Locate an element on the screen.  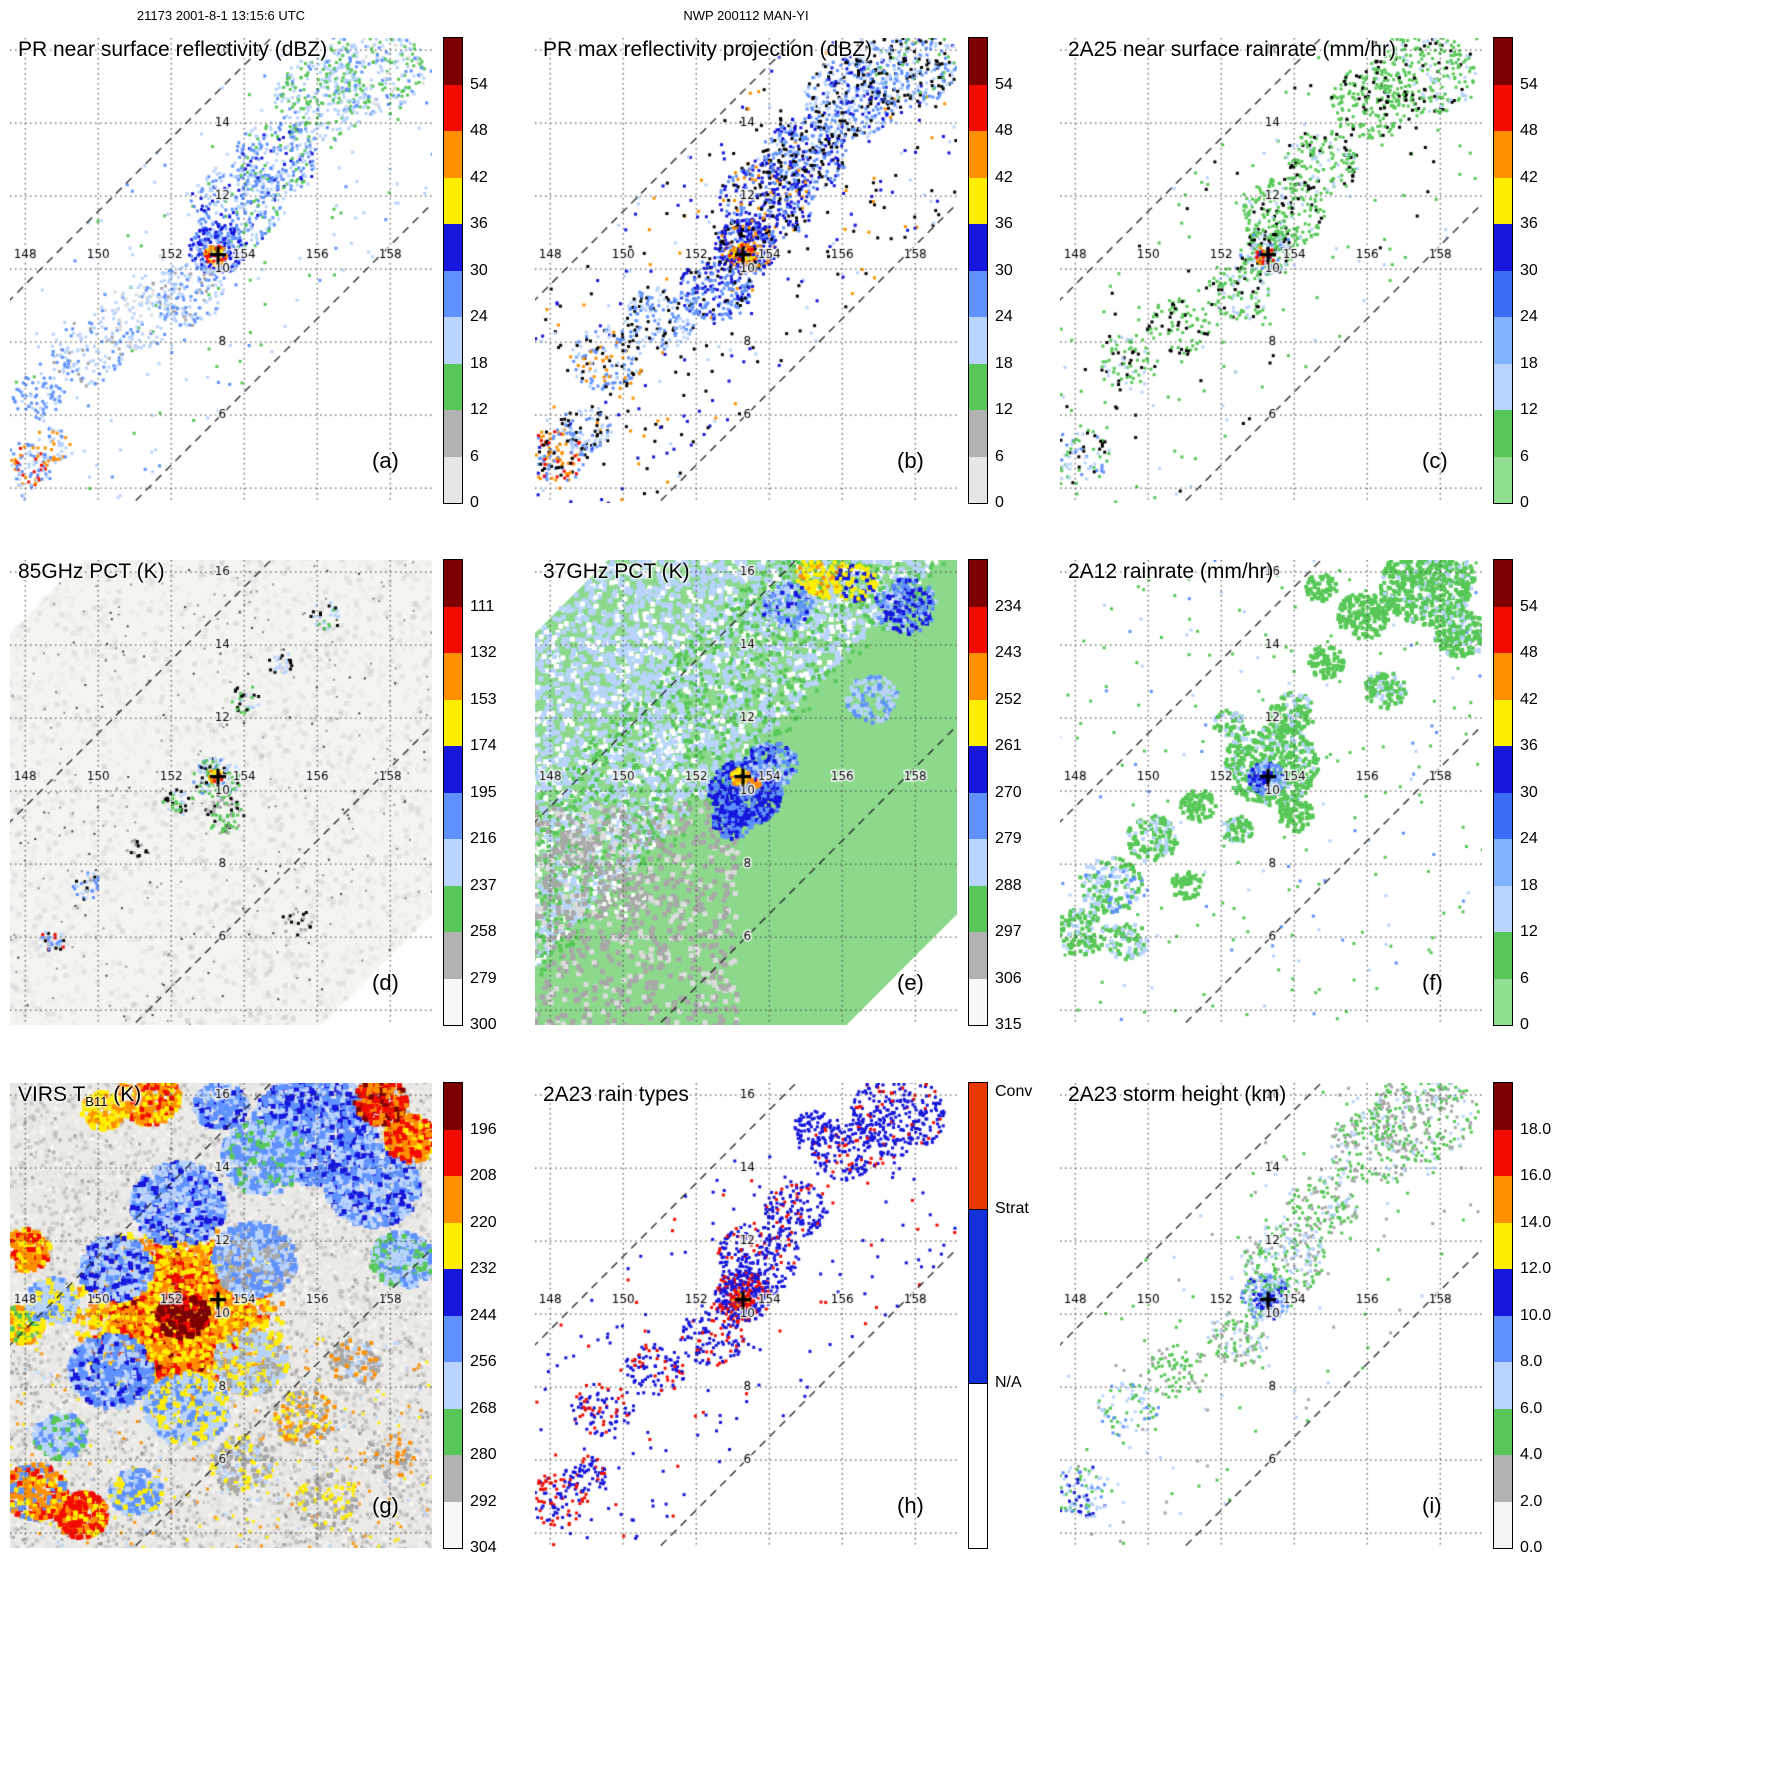
map-canvas-c is located at coordinates (1271, 270).